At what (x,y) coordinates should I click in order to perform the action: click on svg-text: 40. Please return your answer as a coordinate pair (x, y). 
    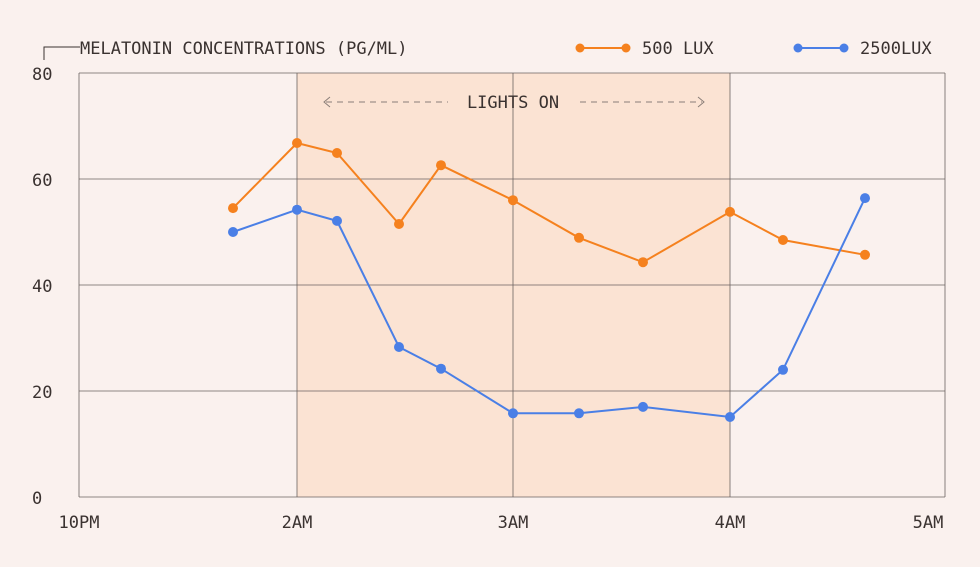
    Looking at the image, I should click on (42, 287).